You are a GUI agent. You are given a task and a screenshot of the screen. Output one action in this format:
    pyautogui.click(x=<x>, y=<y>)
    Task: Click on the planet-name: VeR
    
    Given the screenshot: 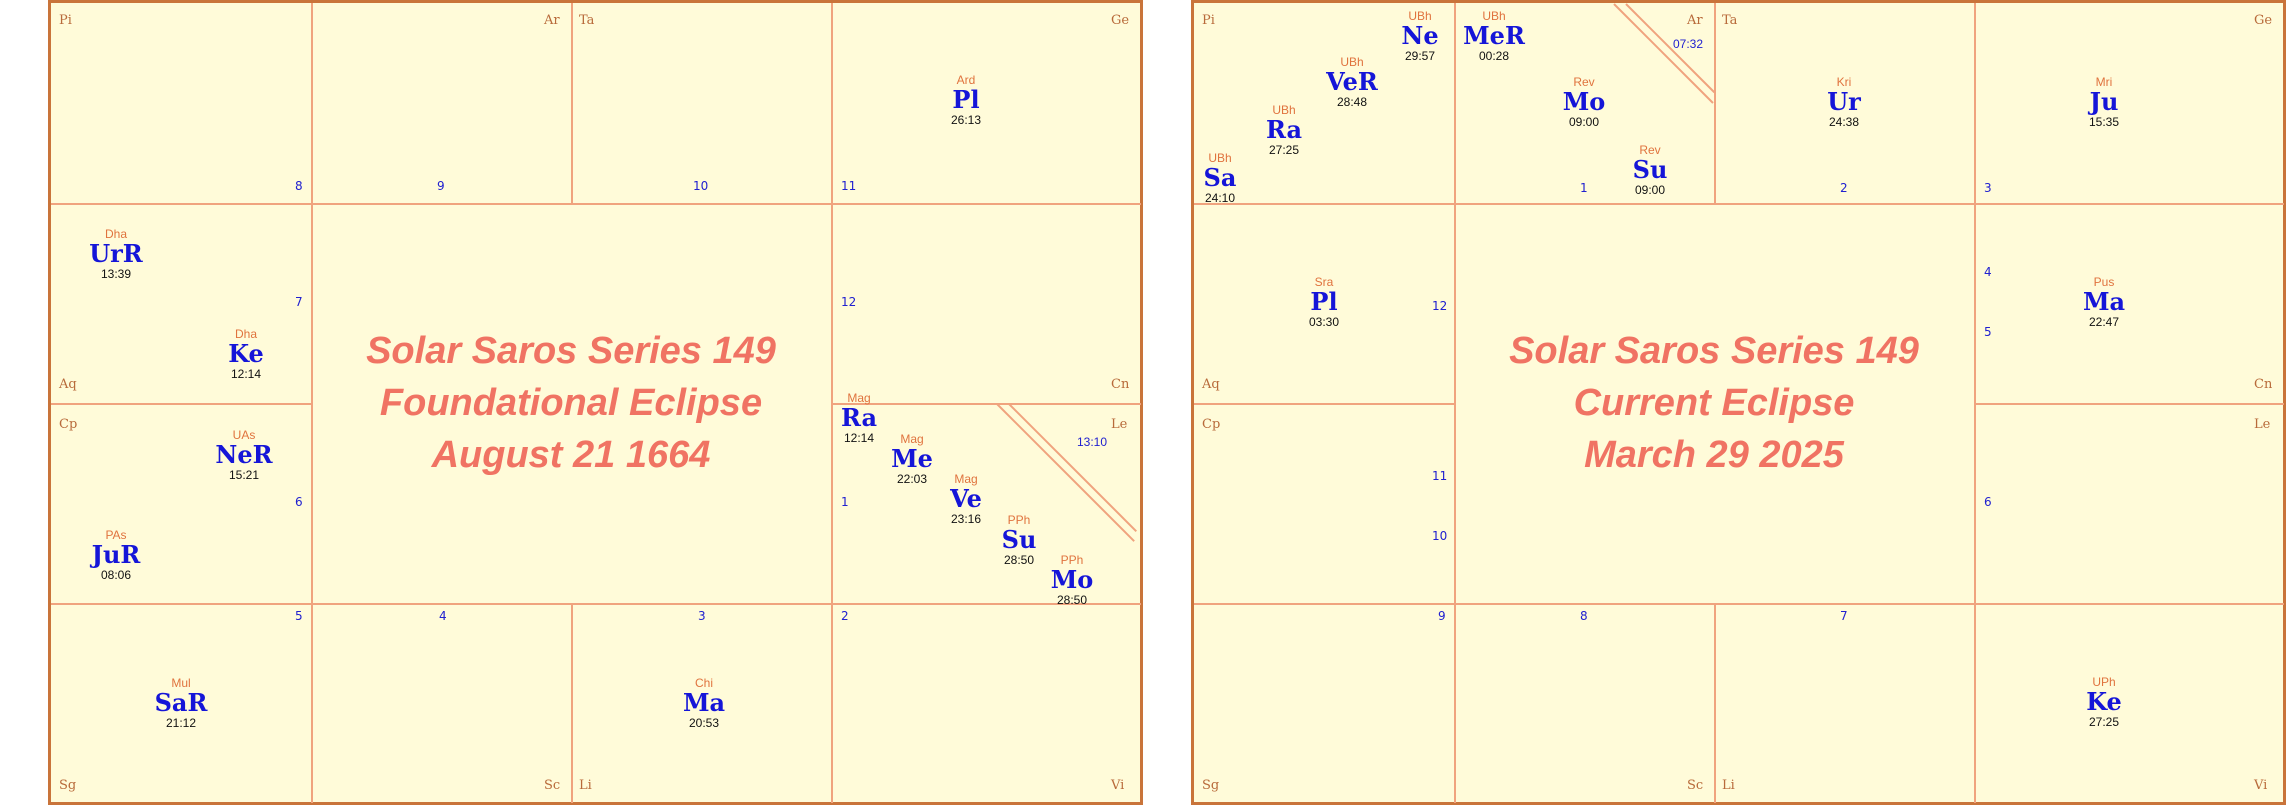 What is the action you would take?
    pyautogui.click(x=1352, y=81)
    